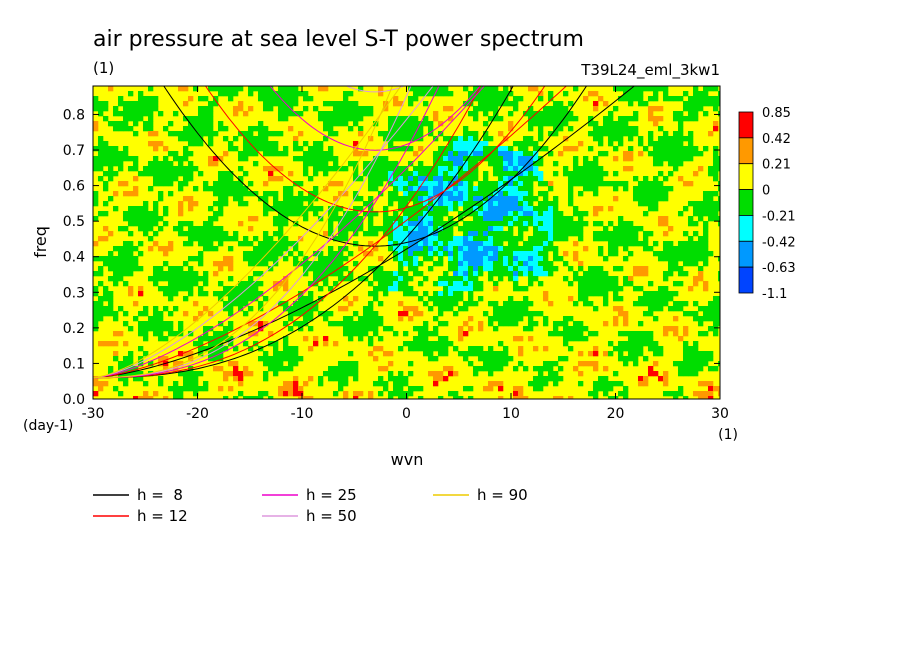  What do you see at coordinates (74, 293) in the screenshot?
I see `y-tick-label: 0.3` at bounding box center [74, 293].